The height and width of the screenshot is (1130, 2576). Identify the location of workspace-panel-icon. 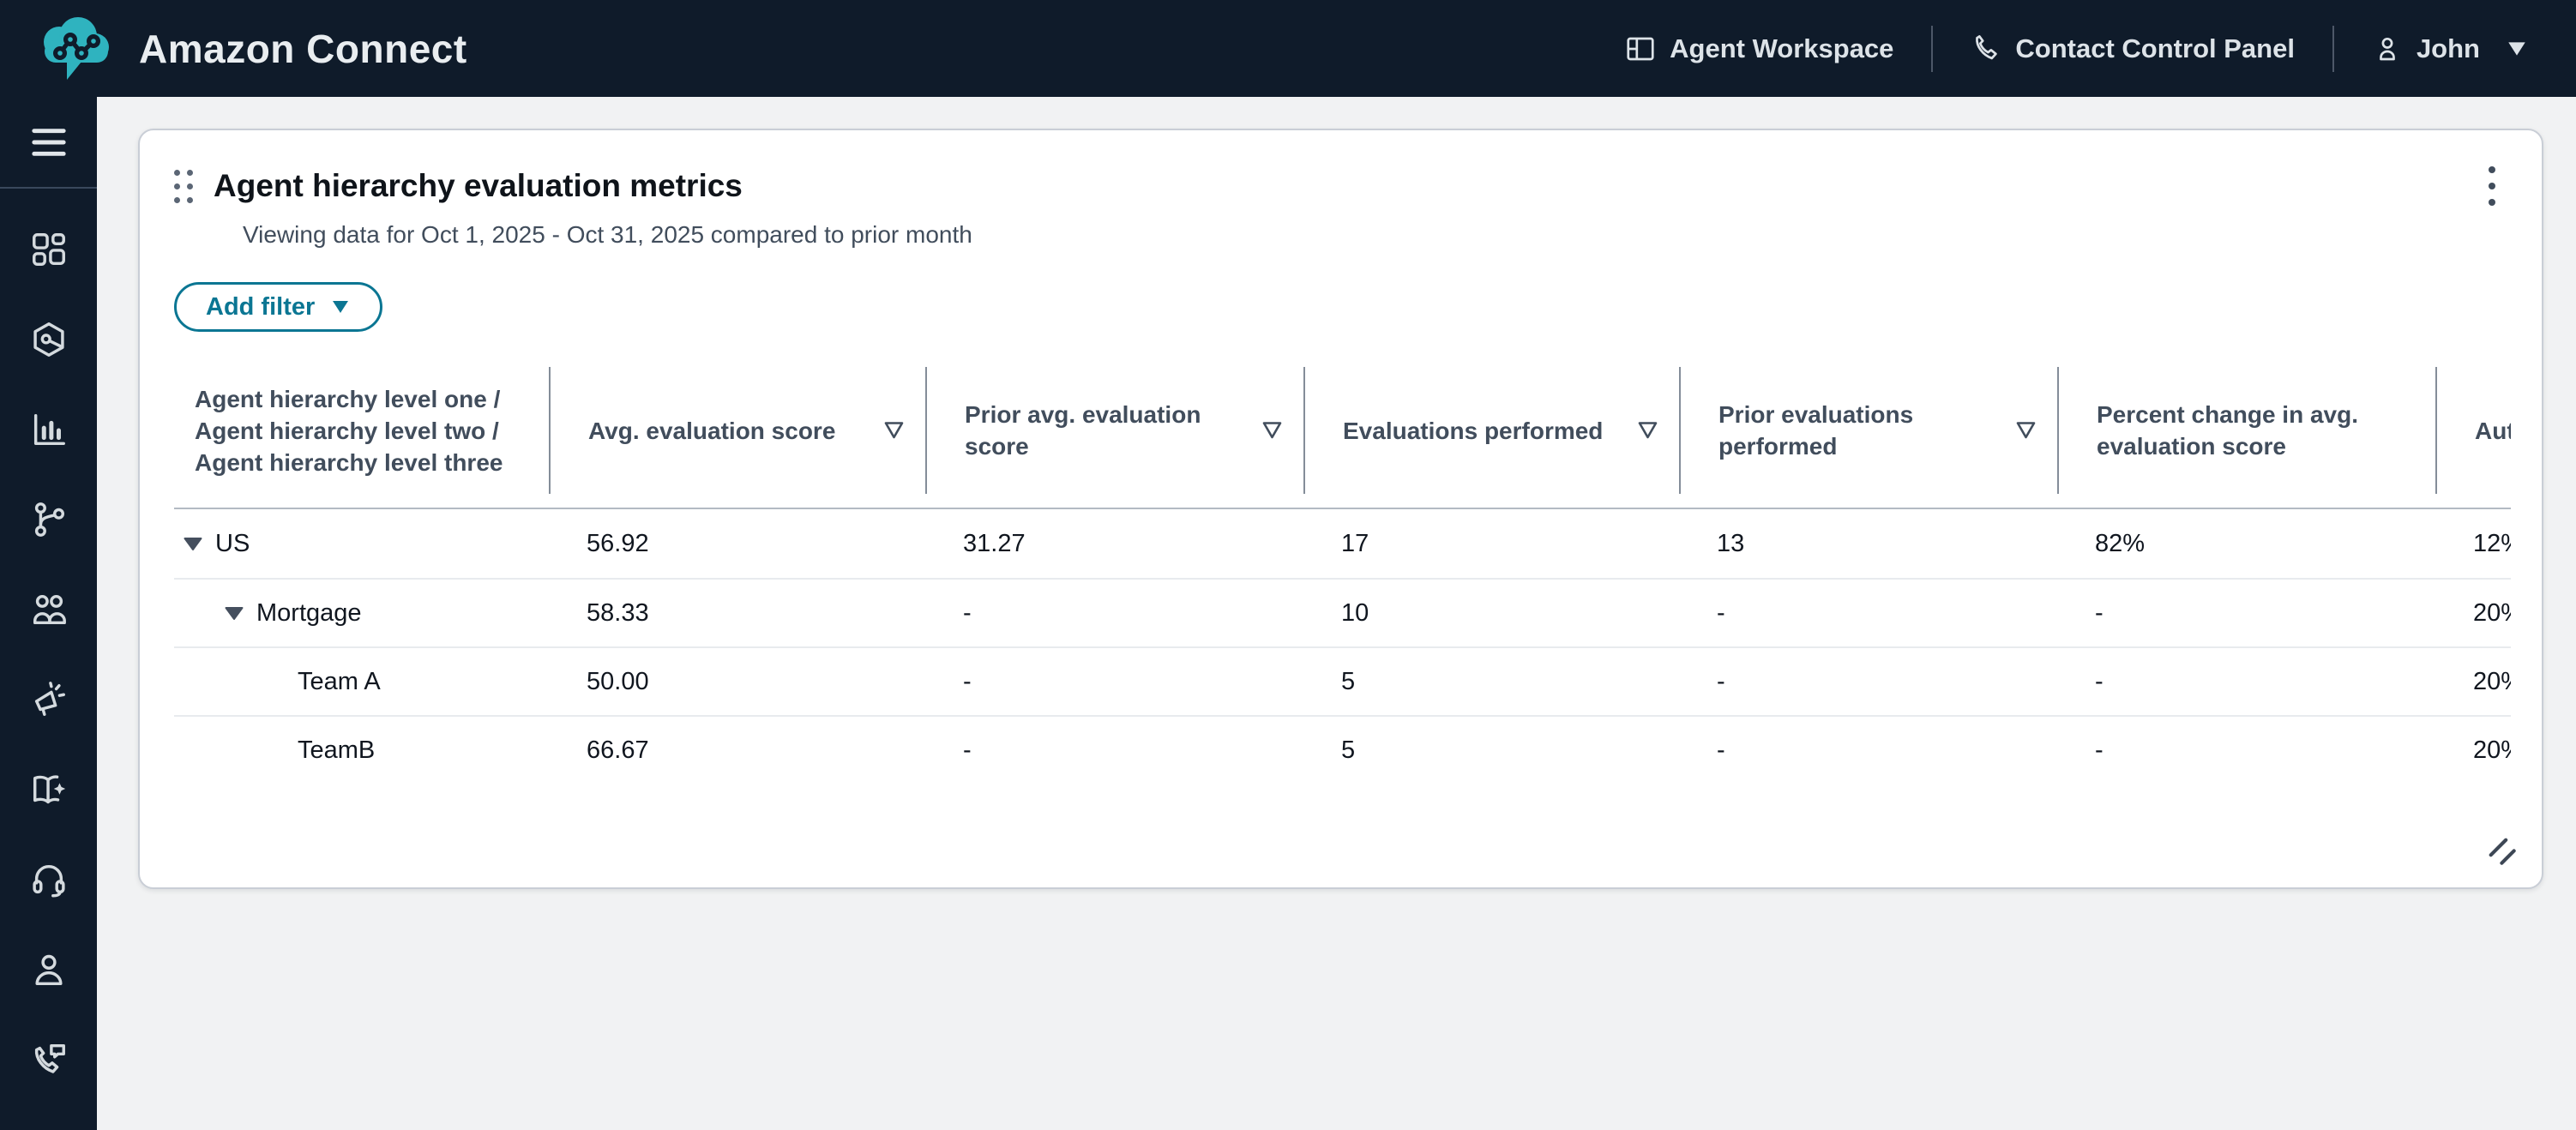
(1640, 49).